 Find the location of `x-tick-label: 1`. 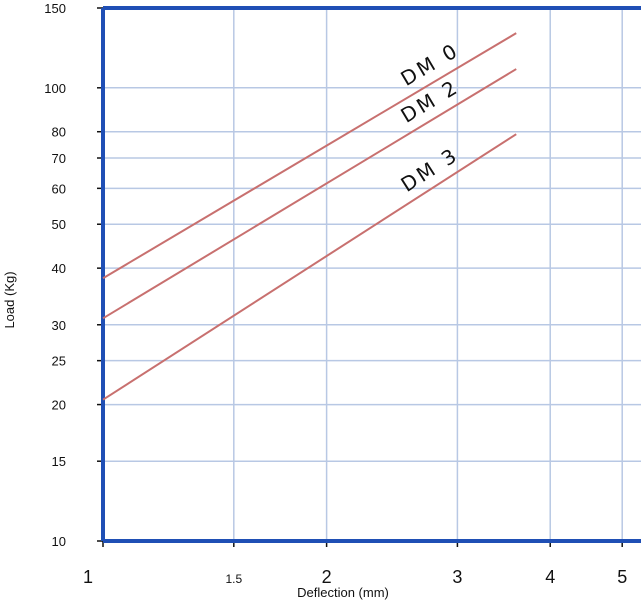

x-tick-label: 1 is located at coordinates (88, 577).